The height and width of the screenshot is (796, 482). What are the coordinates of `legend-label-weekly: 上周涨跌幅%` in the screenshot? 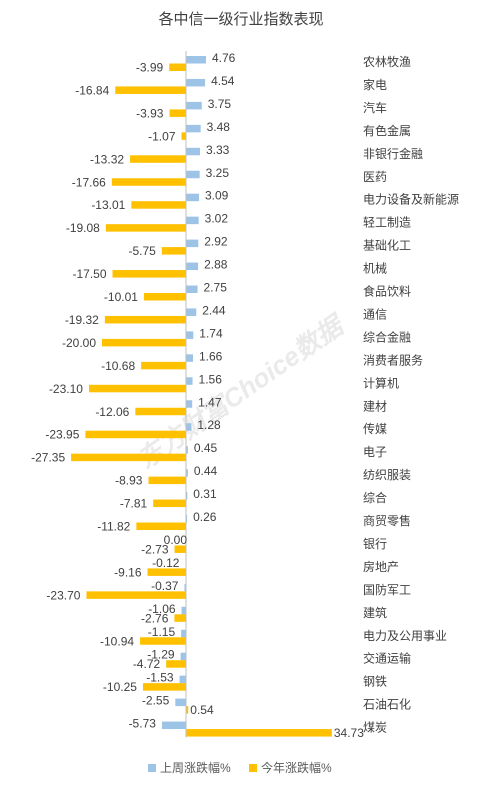 It's located at (195, 767).